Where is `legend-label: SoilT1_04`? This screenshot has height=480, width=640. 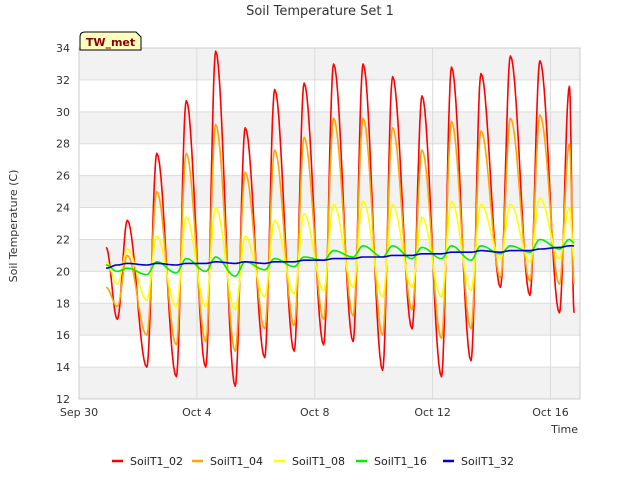 legend-label: SoilT1_04 is located at coordinates (236, 461).